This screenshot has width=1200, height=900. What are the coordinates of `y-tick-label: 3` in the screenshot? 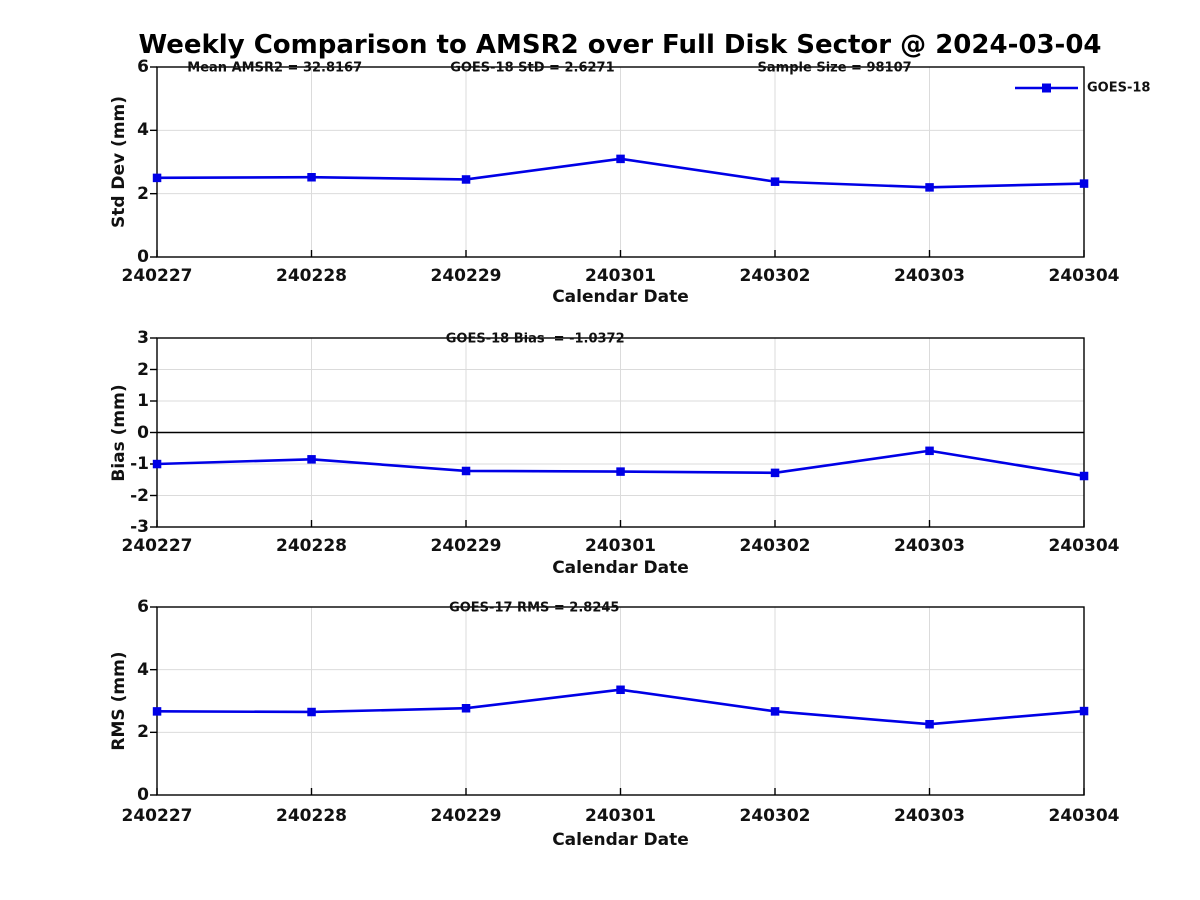 It's located at (143, 338).